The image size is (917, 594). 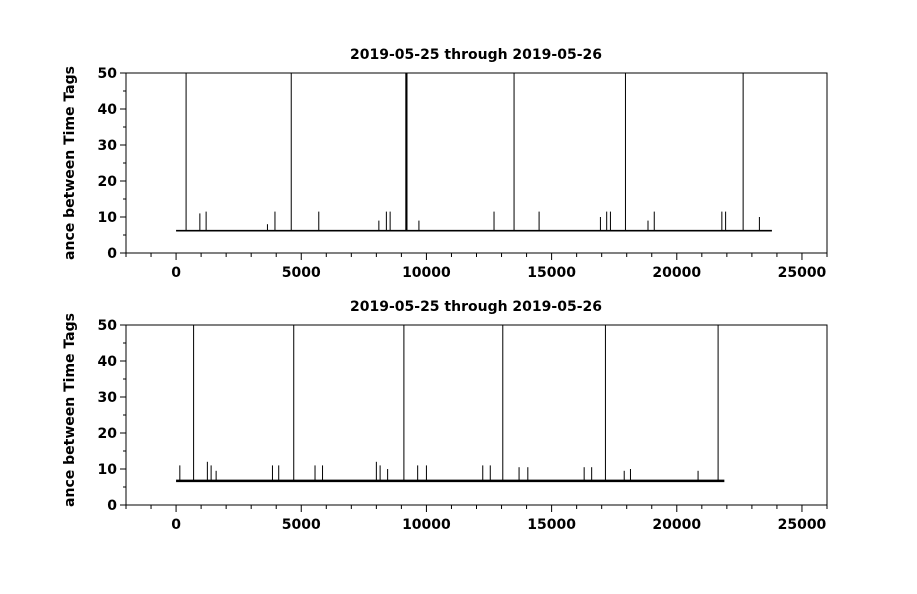 What do you see at coordinates (476, 307) in the screenshot?
I see `bottom-chart-title: 2019-05-25 through 2019-05-26` at bounding box center [476, 307].